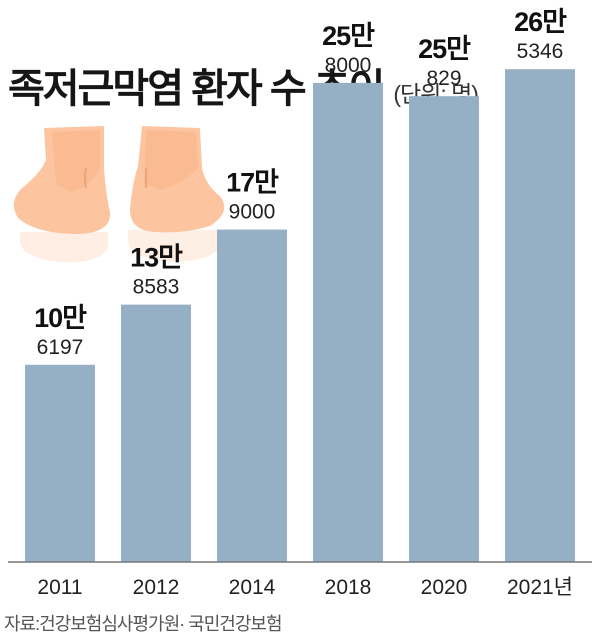  I want to click on value-label-main: 17만, so click(252, 183).